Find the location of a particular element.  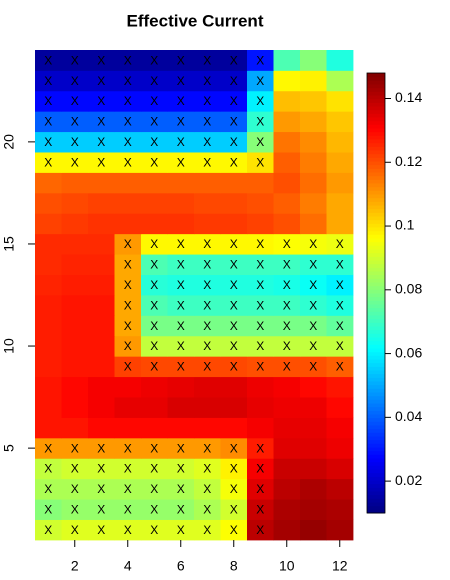

x-tick-label: 8 is located at coordinates (234, 566).